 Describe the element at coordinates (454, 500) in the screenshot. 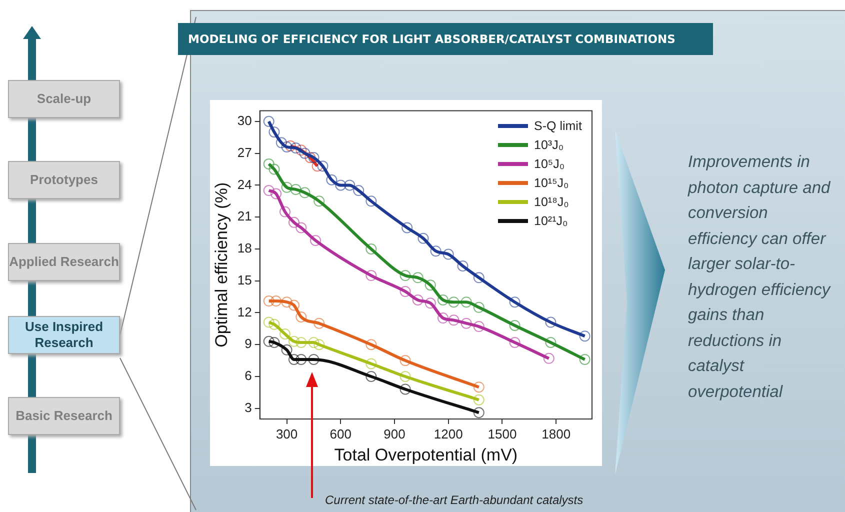

I see `text: Current state-of-the-art Earth-abundant catalysts` at that location.